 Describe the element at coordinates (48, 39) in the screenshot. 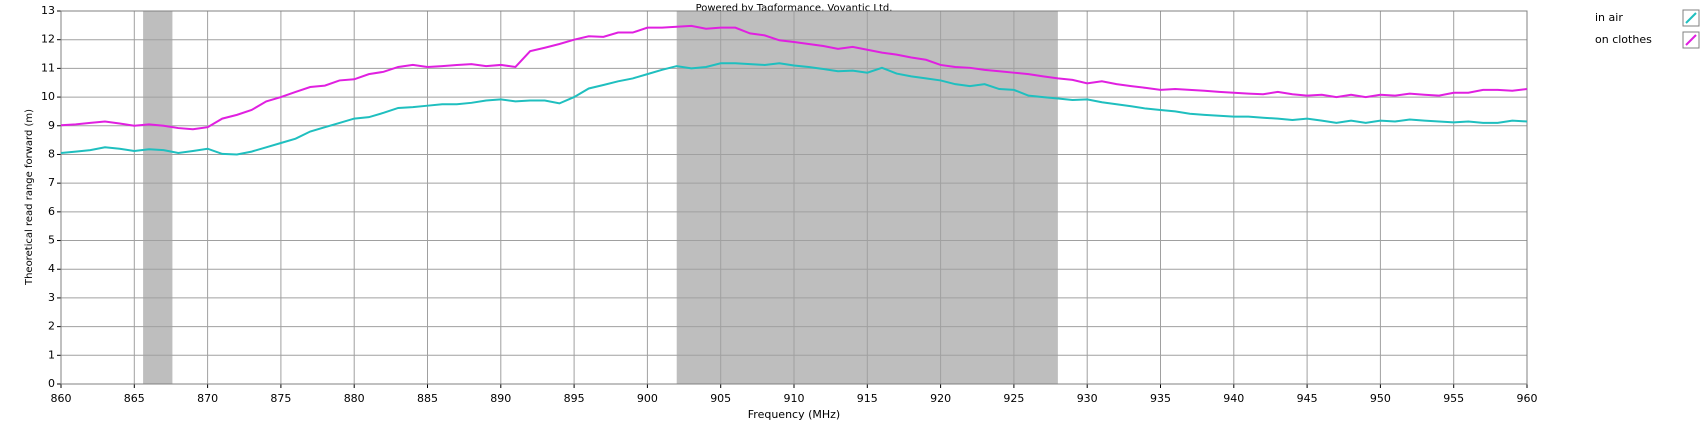

I see `y-tick-label: 12` at that location.